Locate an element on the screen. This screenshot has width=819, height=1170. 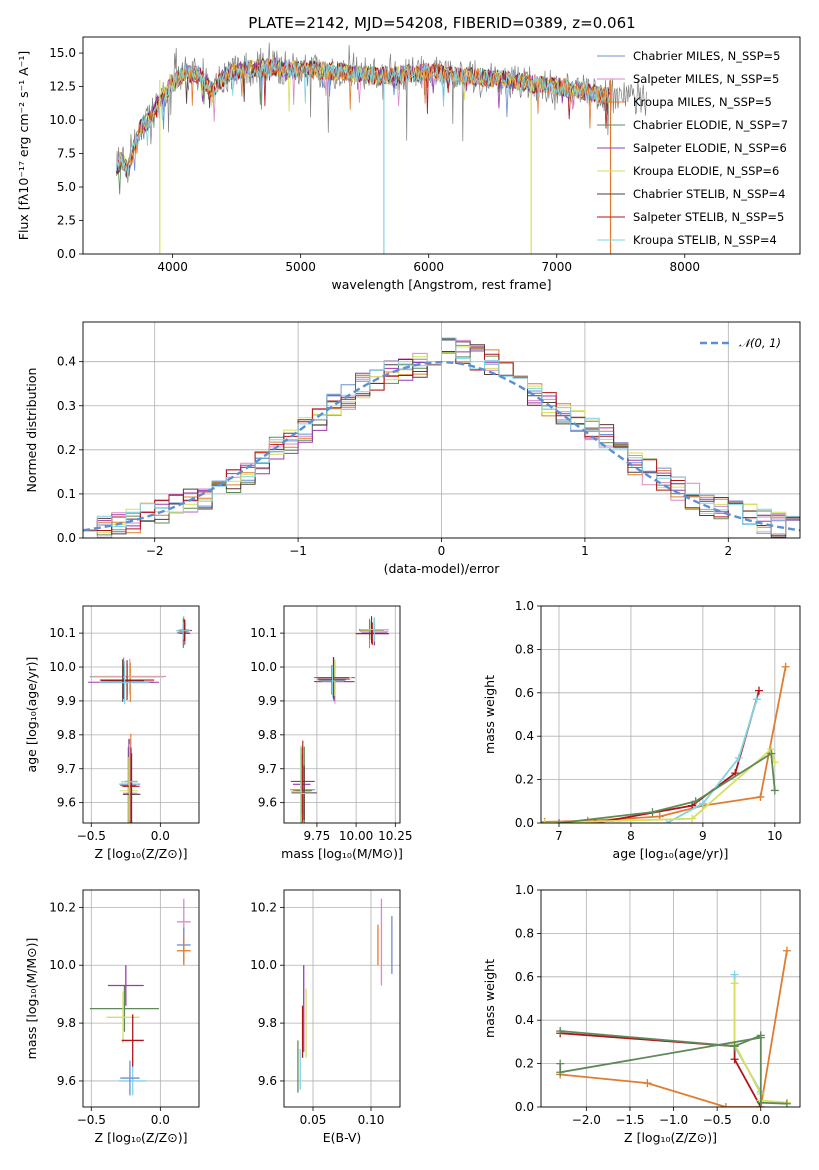
x-tick-label: 9.75 is located at coordinates (317, 836).